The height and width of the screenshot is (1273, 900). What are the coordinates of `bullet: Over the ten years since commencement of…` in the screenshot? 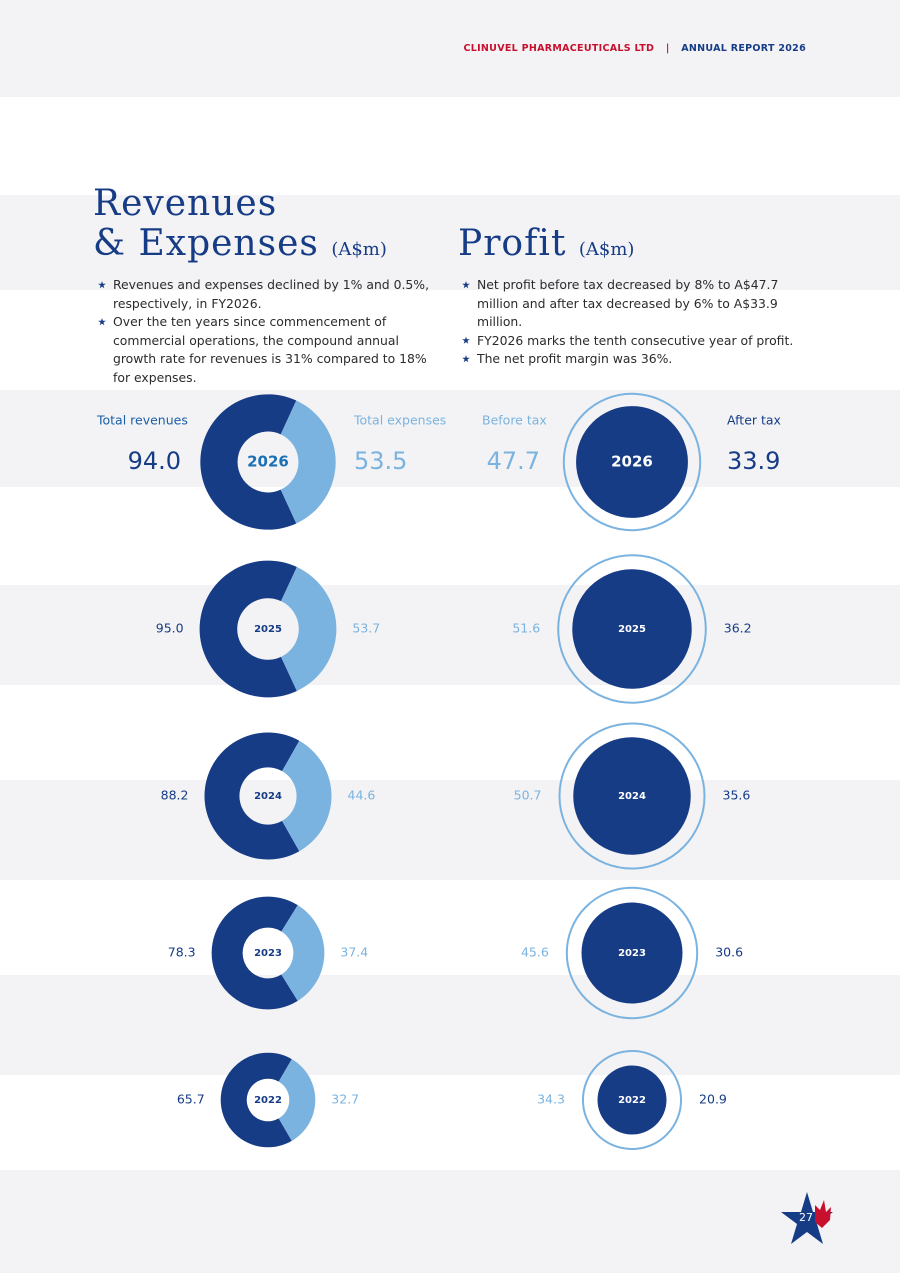 It's located at (263, 350).